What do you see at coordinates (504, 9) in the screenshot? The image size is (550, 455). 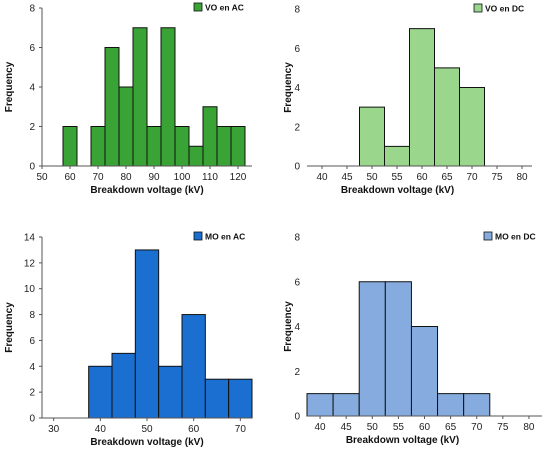 I see `legend-label: VO en DC` at bounding box center [504, 9].